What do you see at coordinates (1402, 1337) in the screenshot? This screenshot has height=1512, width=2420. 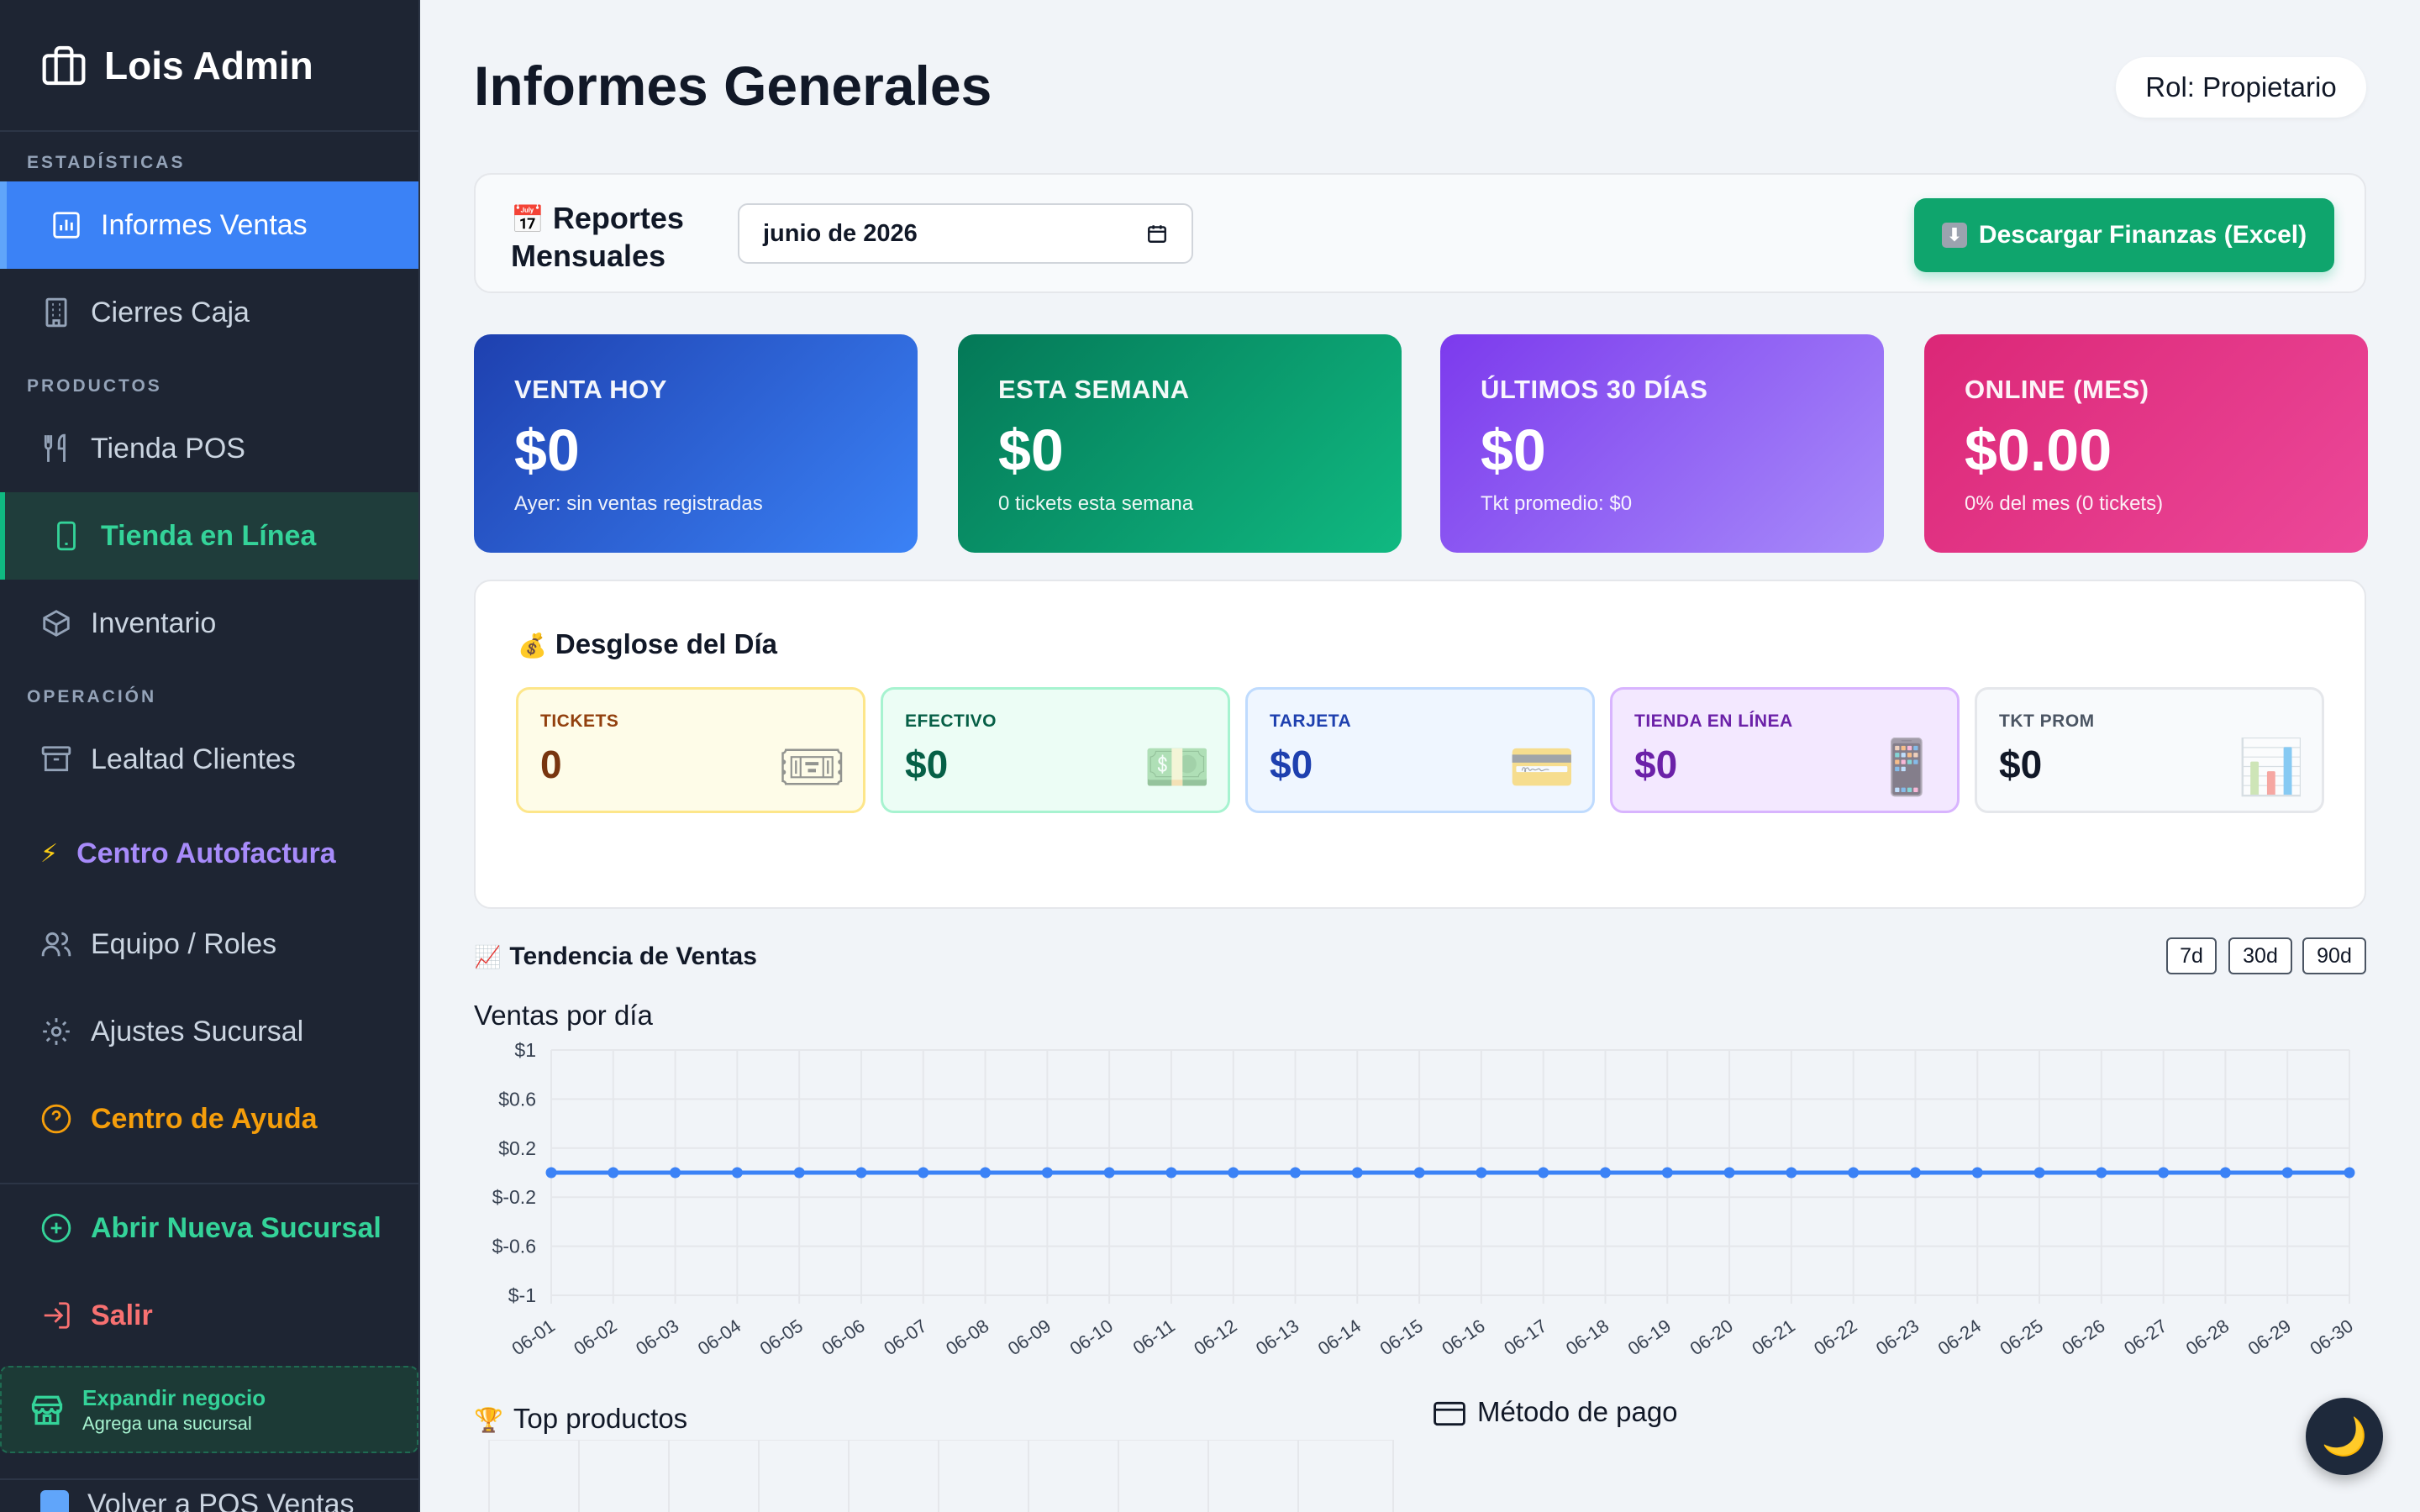 I see `x-tick-label: 06-15` at bounding box center [1402, 1337].